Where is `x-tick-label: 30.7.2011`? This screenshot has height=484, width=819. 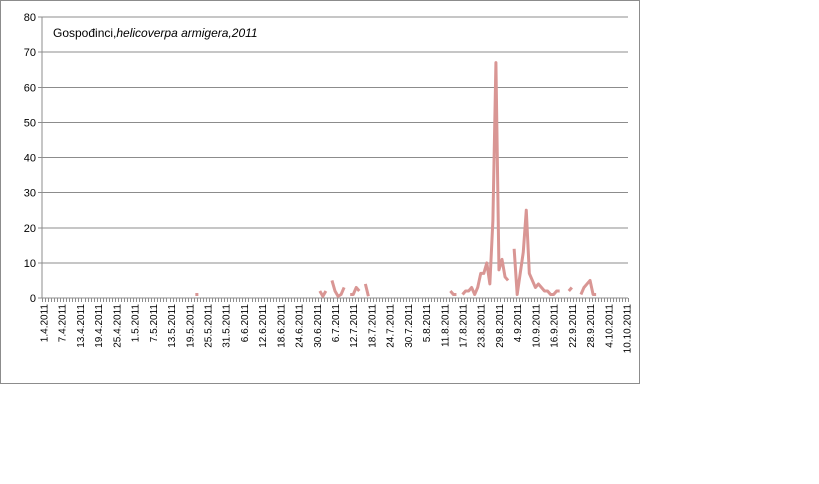 x-tick-label: 30.7.2011 is located at coordinates (409, 326).